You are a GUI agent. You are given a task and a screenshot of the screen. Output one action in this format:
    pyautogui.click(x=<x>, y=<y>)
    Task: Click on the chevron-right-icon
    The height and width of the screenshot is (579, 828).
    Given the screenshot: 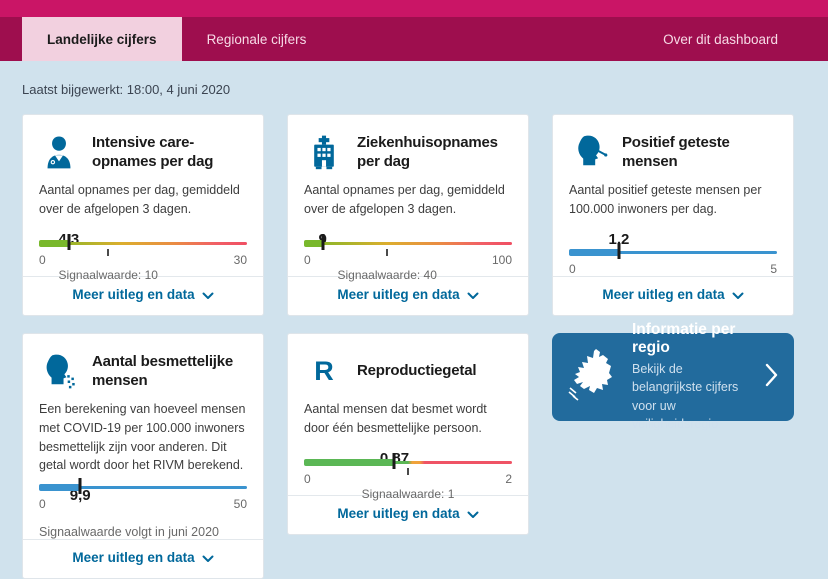 What is the action you would take?
    pyautogui.click(x=771, y=377)
    